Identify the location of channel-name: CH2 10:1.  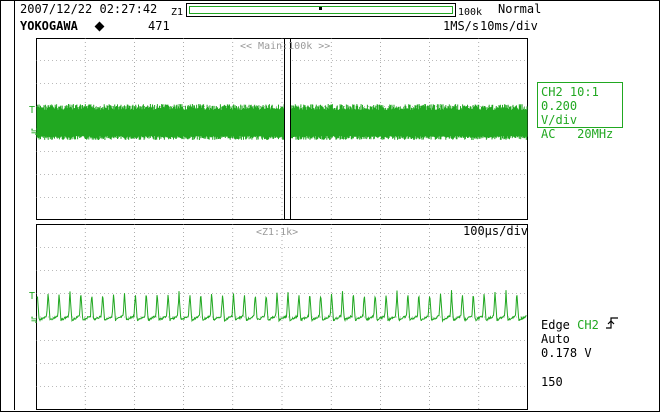
(570, 92).